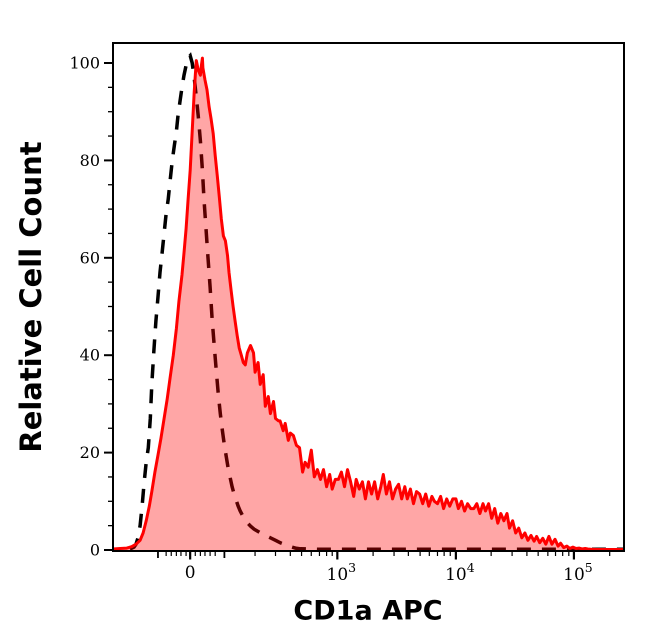 This screenshot has width=646, height=641. I want to click on x-axis-title: CD1a APC, so click(368, 611).